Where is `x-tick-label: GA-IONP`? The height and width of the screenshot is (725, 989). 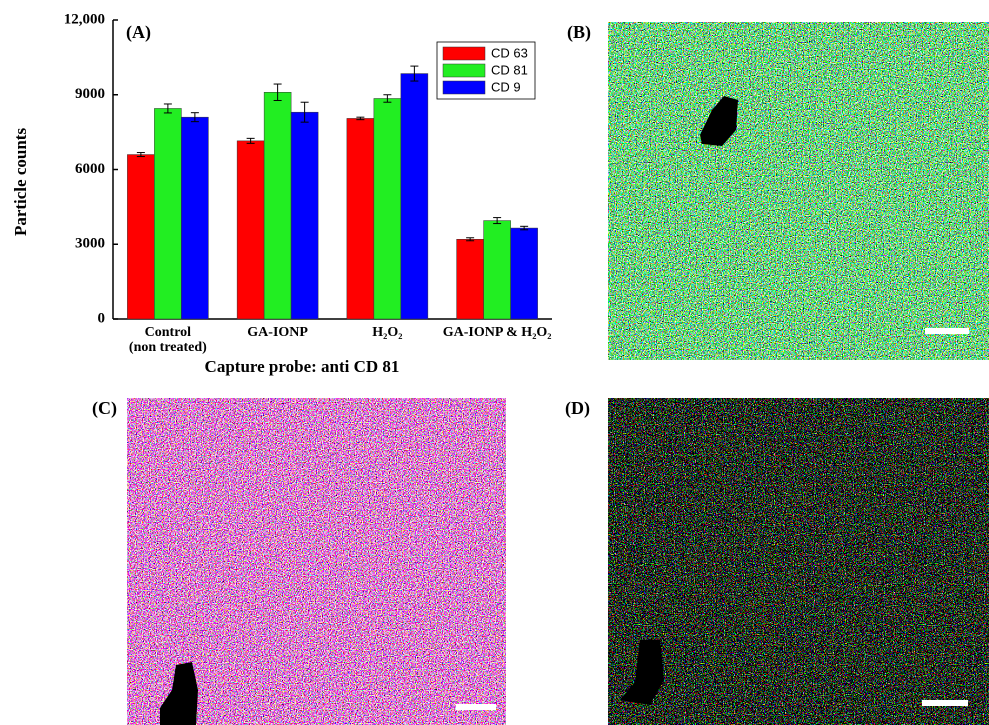
x-tick-label: GA-IONP is located at coordinates (277, 332).